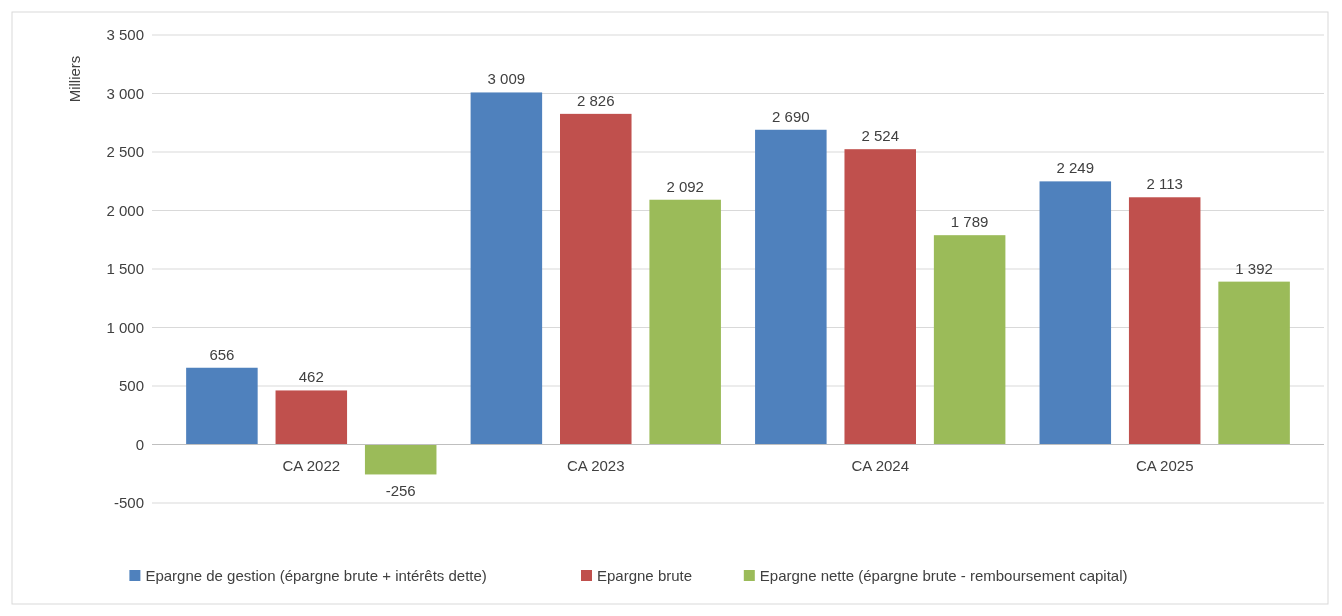 The width and height of the screenshot is (1342, 616). I want to click on data-label: 1 392, so click(1254, 268).